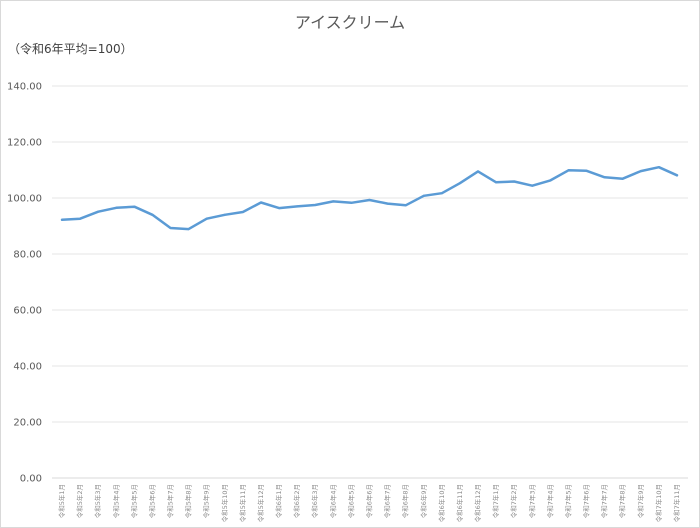 This screenshot has height=528, width=700. Describe the element at coordinates (170, 501) in the screenshot. I see `x-tick-label: 令和5年7月` at that location.